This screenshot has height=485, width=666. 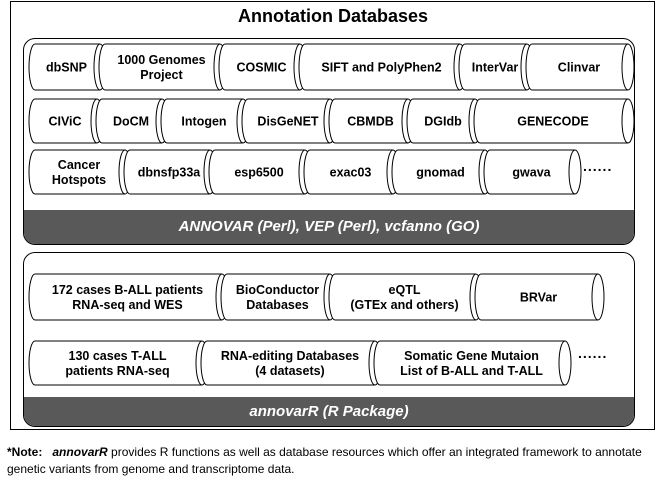 I want to click on db-cylinder-cancer-hotspots: Cancer Hotspots, so click(x=80, y=172).